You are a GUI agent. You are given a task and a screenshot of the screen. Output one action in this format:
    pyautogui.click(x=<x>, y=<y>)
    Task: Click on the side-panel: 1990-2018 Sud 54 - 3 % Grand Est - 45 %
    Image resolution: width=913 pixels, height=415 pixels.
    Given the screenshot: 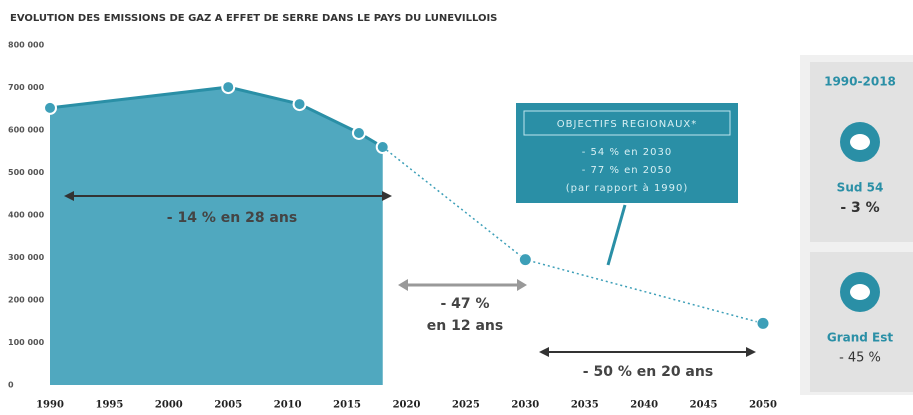 What is the action you would take?
    pyautogui.click(x=856, y=225)
    